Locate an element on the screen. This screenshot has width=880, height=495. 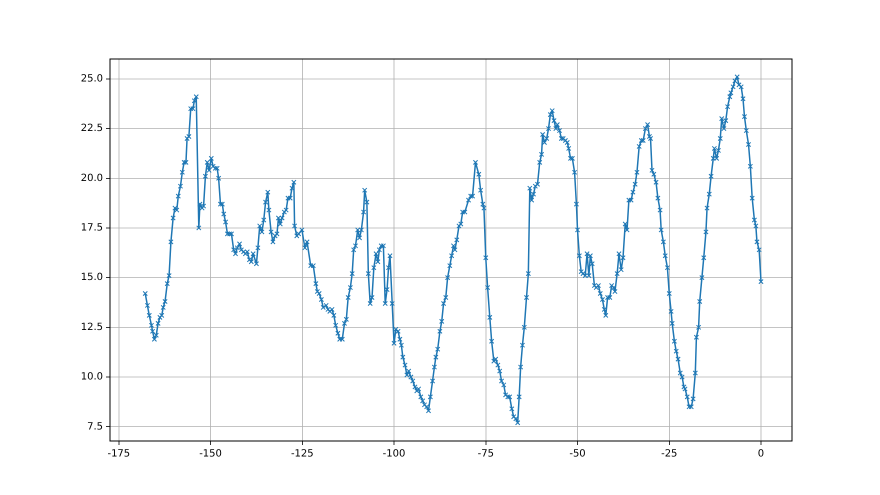
x-tick-label: -175 is located at coordinates (118, 454).